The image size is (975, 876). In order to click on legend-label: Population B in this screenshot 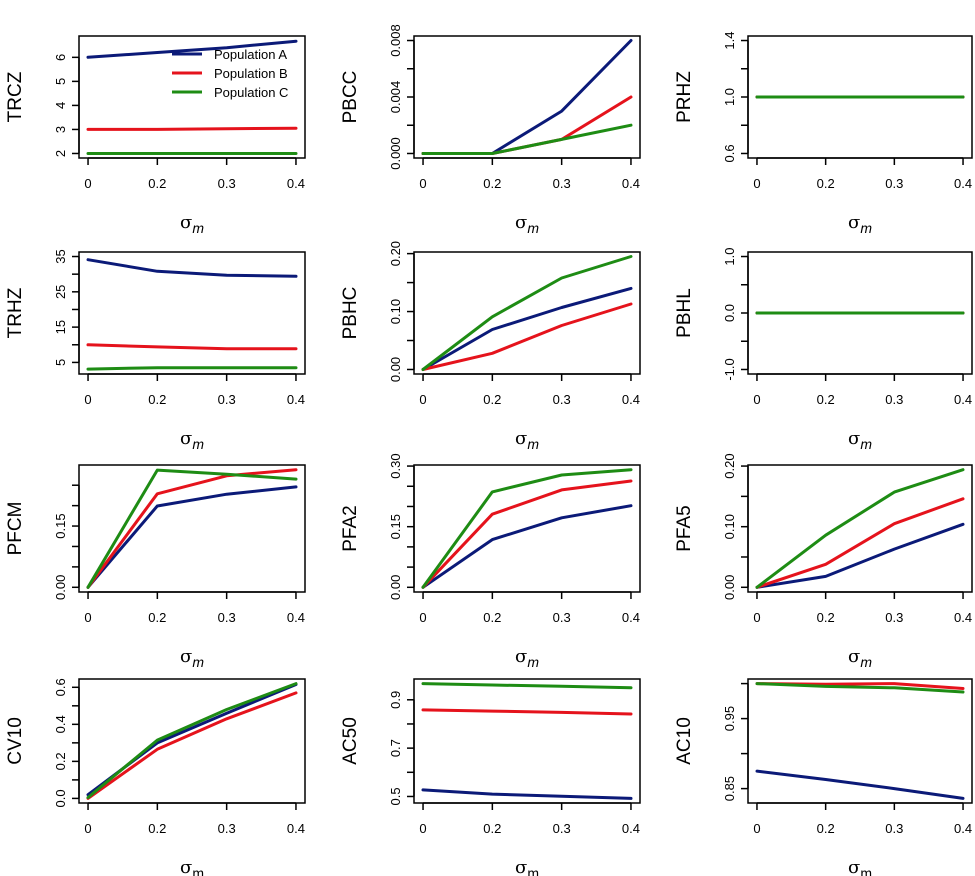, I will do `click(251, 73)`.